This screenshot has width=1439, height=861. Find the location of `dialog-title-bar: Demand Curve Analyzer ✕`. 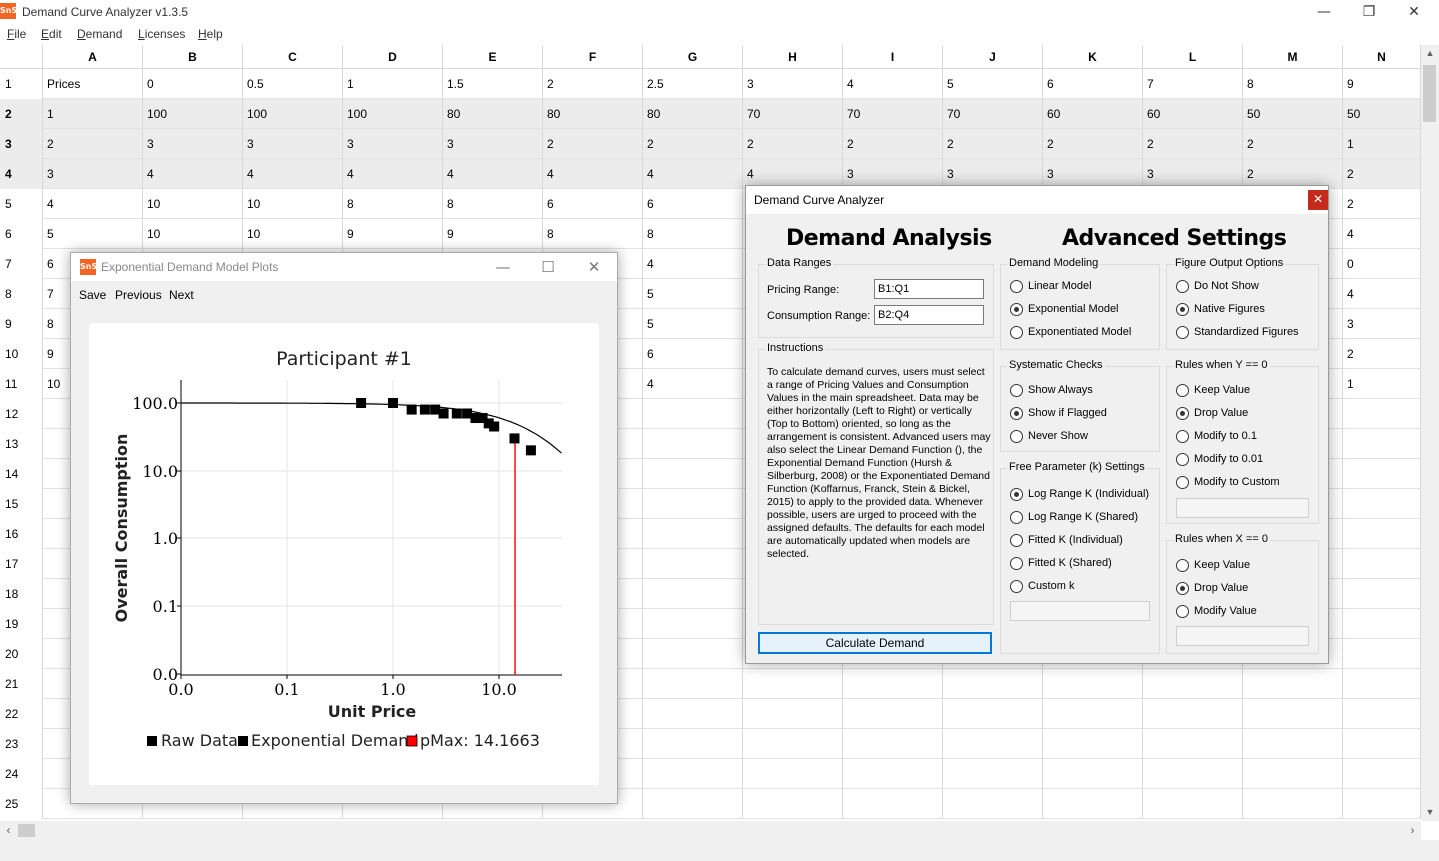

dialog-title-bar: Demand Curve Analyzer ✕ is located at coordinates (1037, 200).